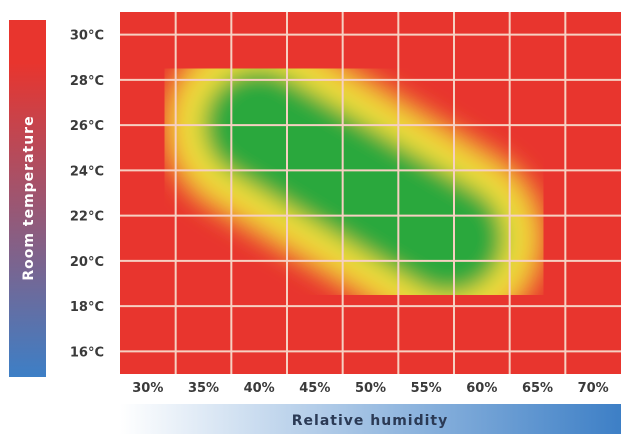 The height and width of the screenshot is (435, 623). I want to click on y-axis-title: Room temperature, so click(27, 198).